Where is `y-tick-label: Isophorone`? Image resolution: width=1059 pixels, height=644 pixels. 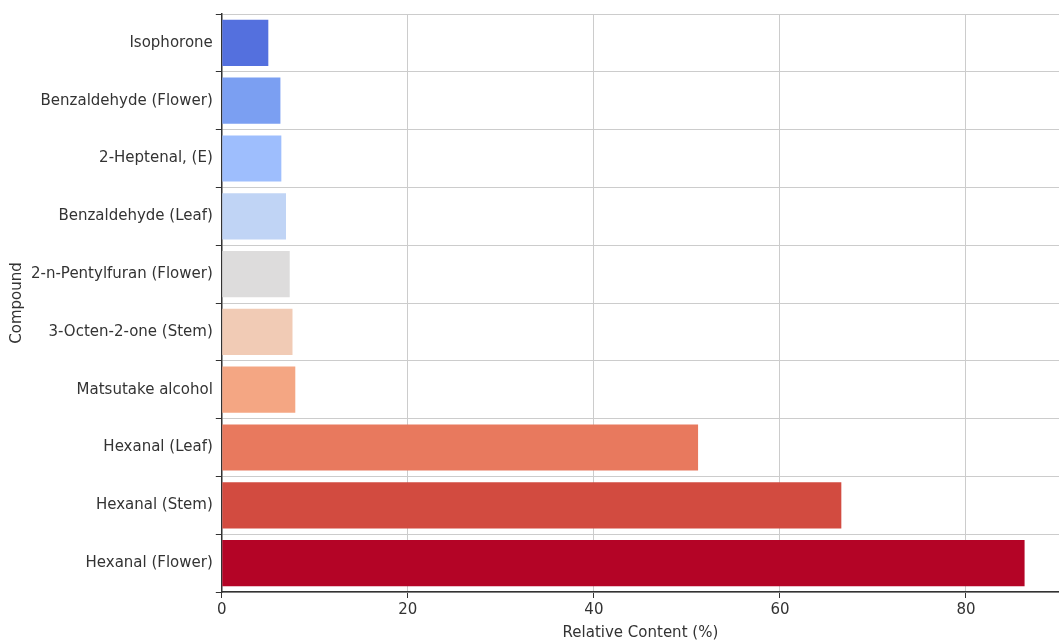
y-tick-label: Isophorone is located at coordinates (171, 41).